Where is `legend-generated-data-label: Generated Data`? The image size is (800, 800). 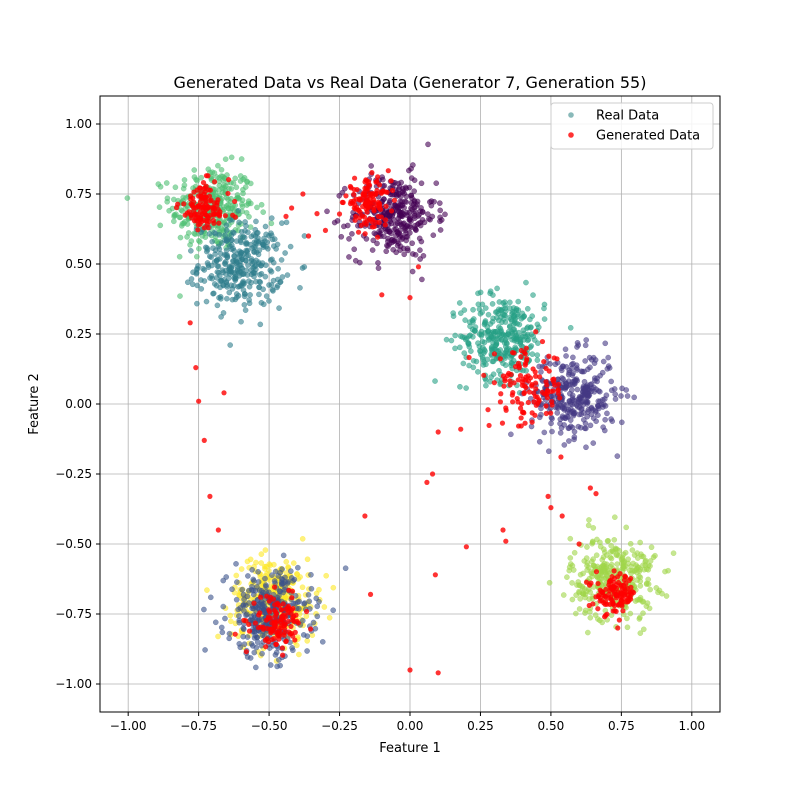 legend-generated-data-label: Generated Data is located at coordinates (648, 136).